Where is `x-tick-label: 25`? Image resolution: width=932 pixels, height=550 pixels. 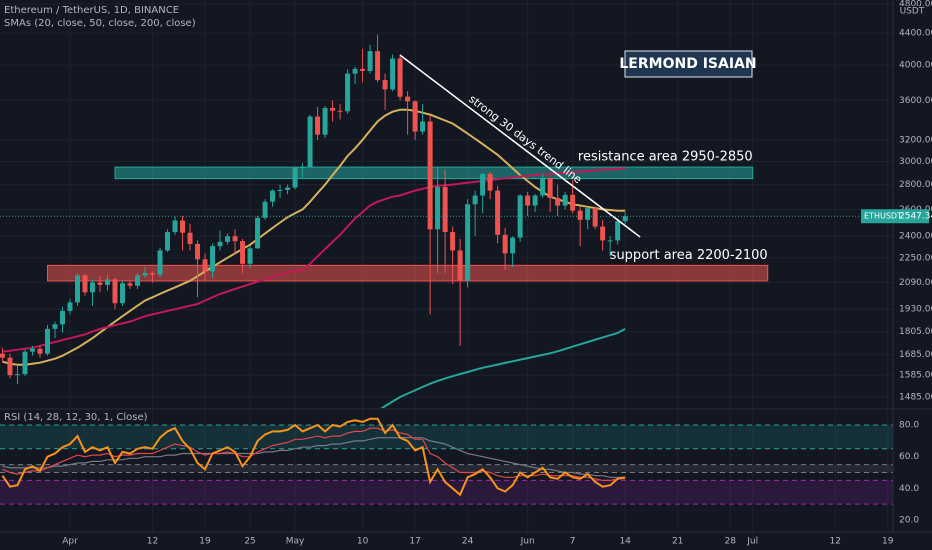
x-tick-label: 25 is located at coordinates (249, 542).